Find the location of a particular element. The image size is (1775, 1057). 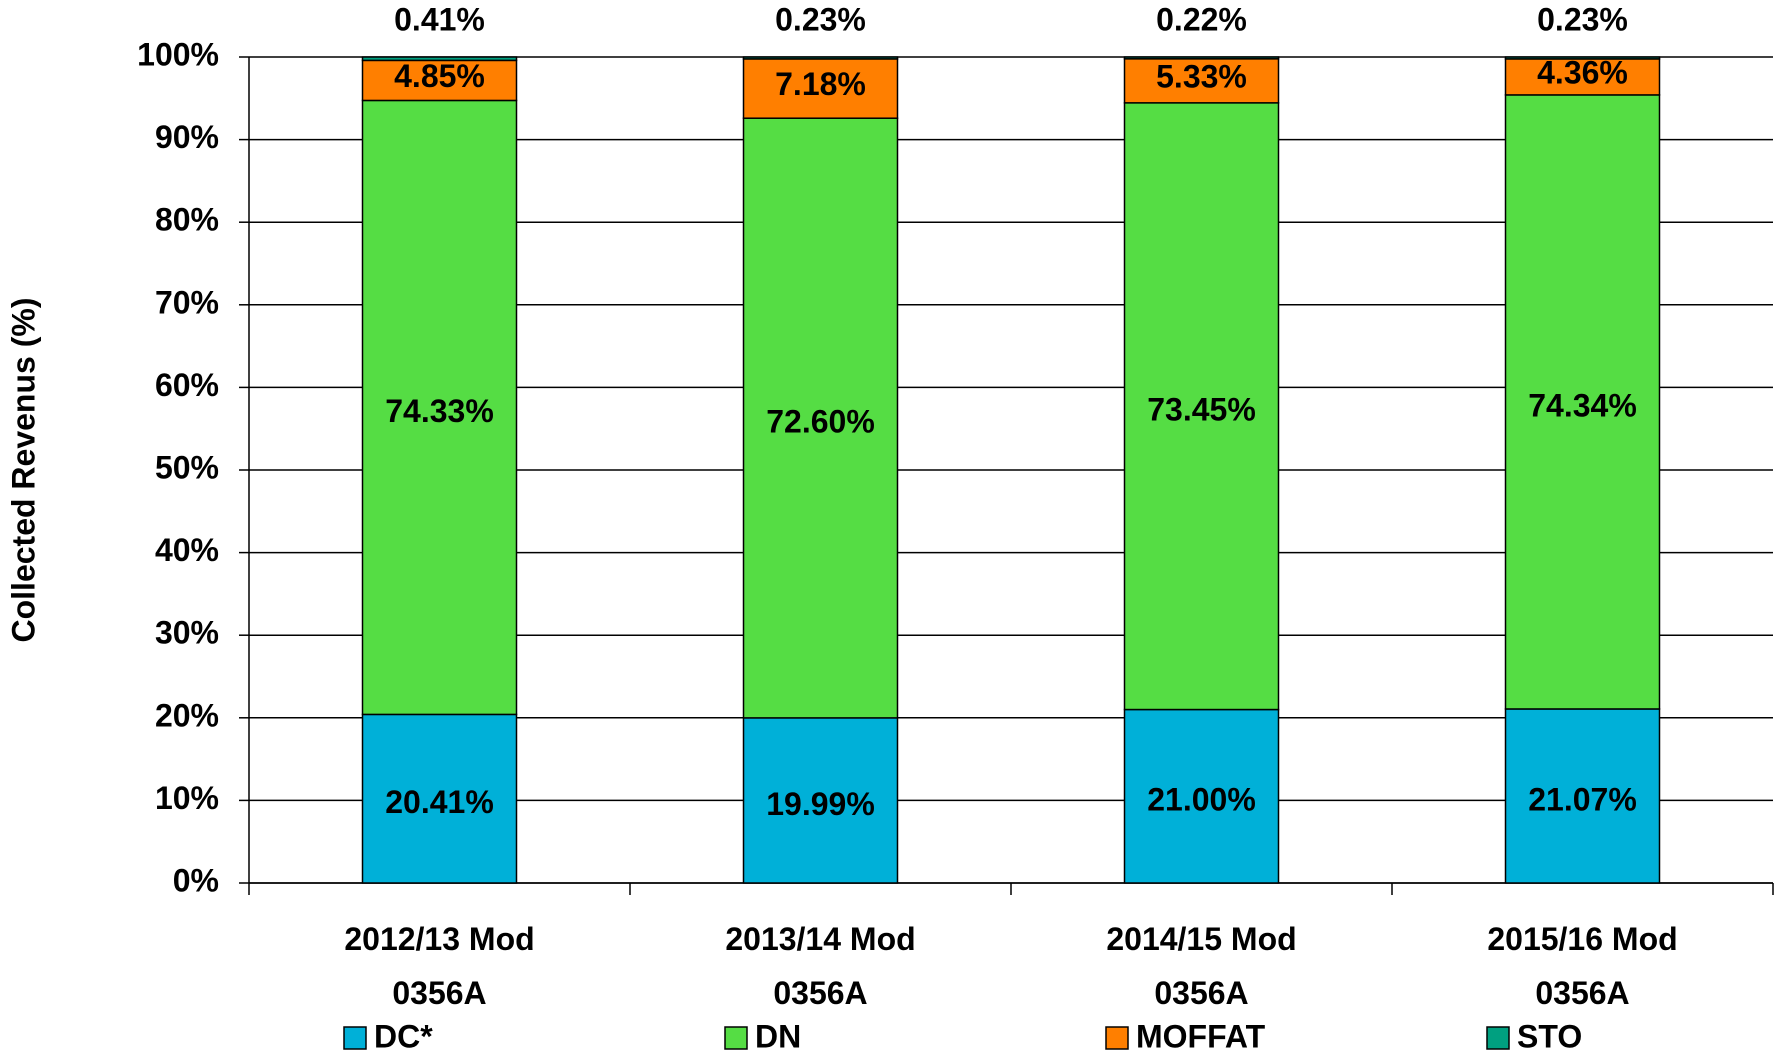

y-tick-label: 50% is located at coordinates (187, 467).